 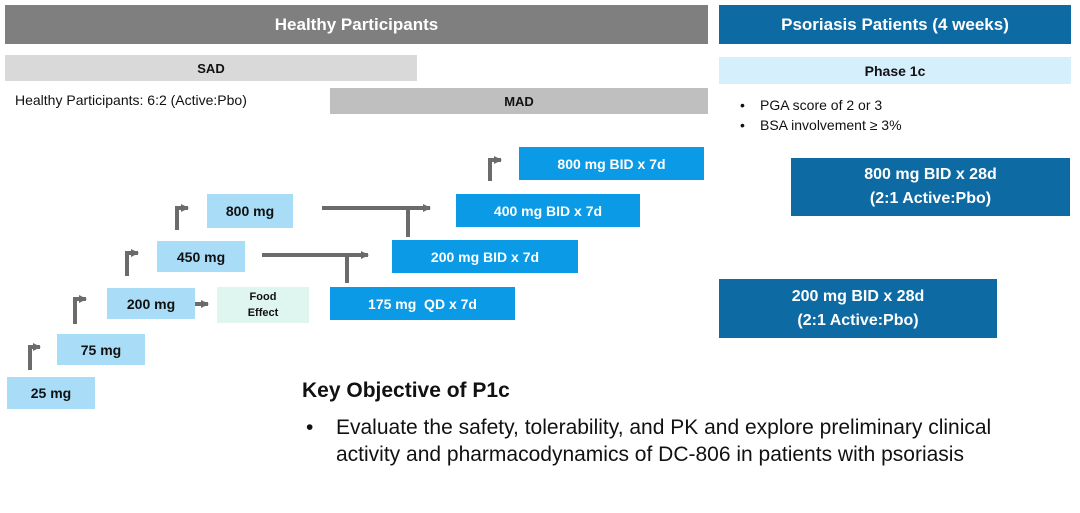 I want to click on psoriasis-patients-title: Psoriasis Patients (4 weeks), so click(x=895, y=24).